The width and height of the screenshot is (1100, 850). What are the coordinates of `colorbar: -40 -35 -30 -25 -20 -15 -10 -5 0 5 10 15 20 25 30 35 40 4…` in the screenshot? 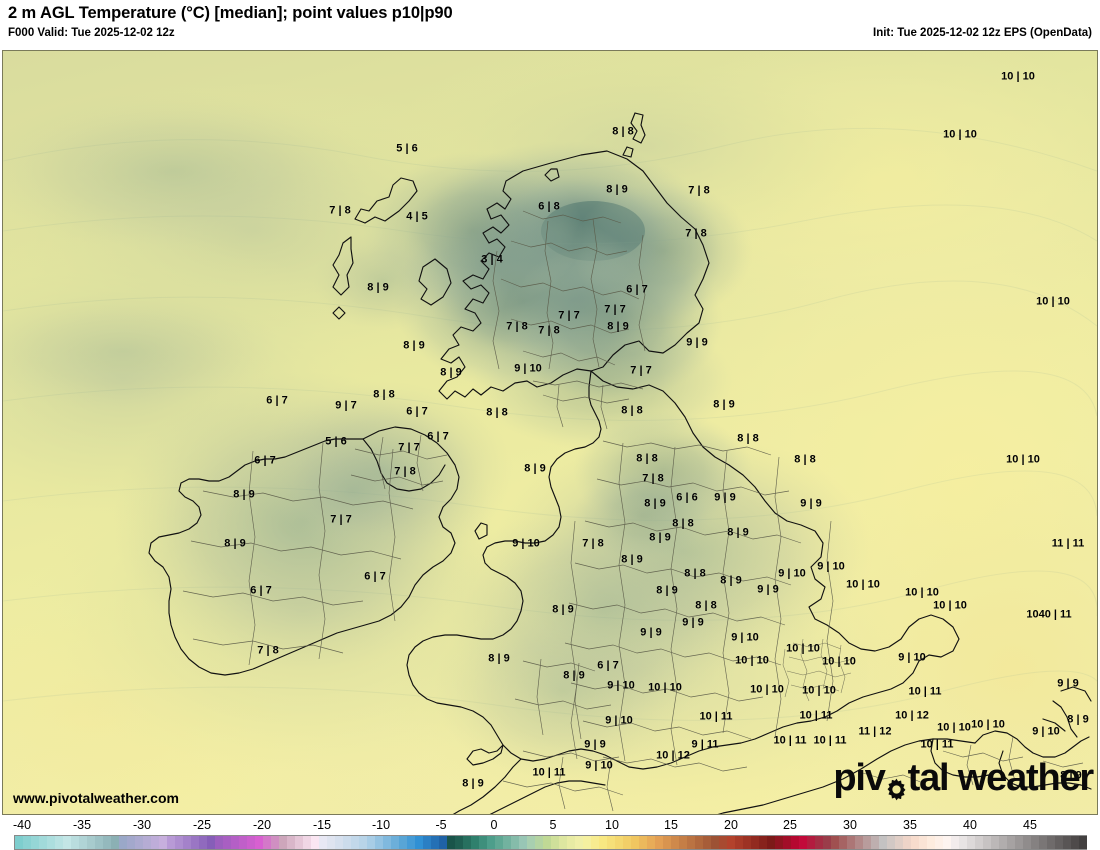 It's located at (550, 834).